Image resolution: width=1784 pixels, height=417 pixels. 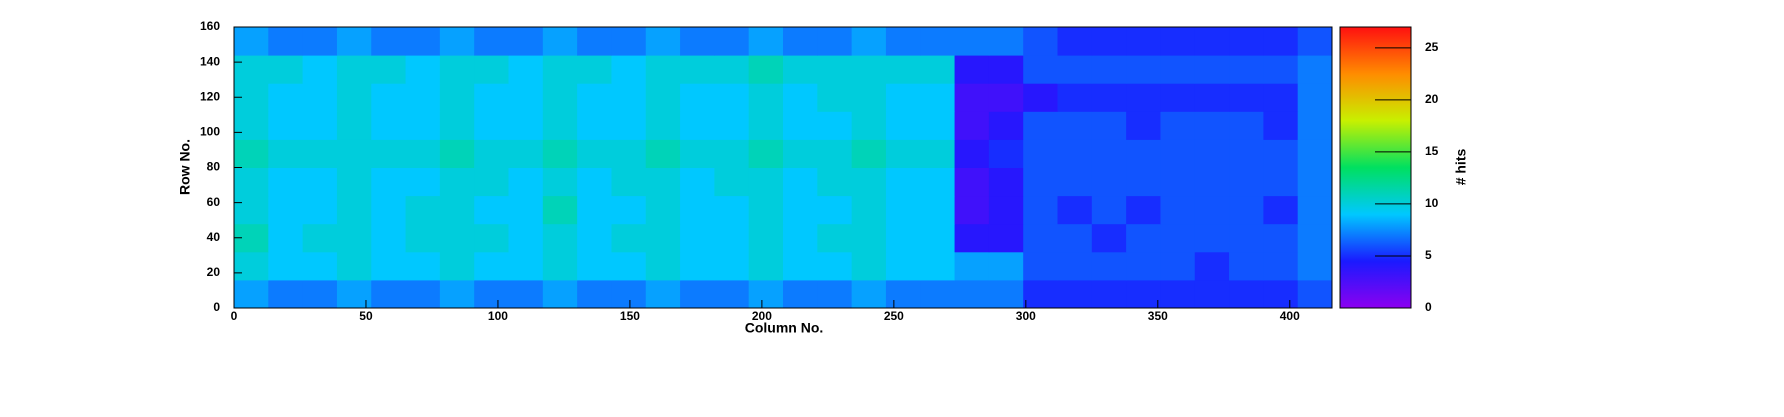 What do you see at coordinates (214, 272) in the screenshot?
I see `y-tick-label: 20` at bounding box center [214, 272].